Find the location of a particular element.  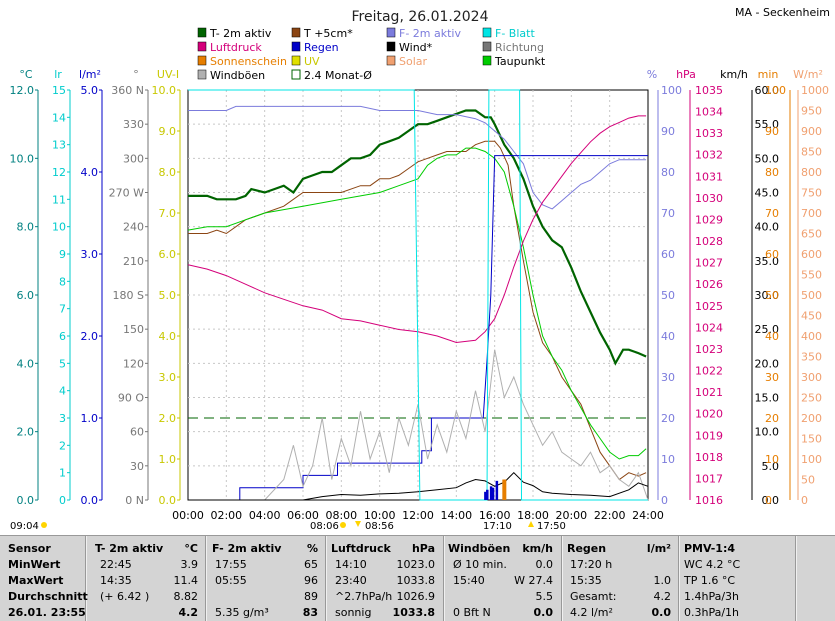

series-f-2m-aktiv is located at coordinates (417, 157).